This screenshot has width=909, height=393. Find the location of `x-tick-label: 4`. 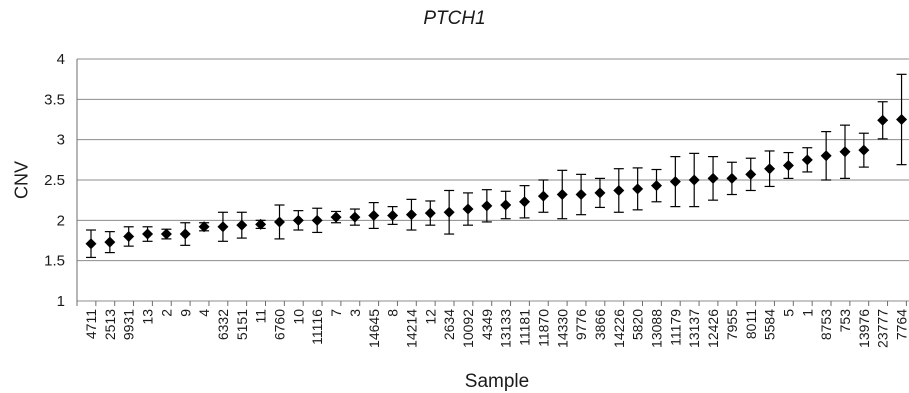

x-tick-label: 4 is located at coordinates (204, 313).